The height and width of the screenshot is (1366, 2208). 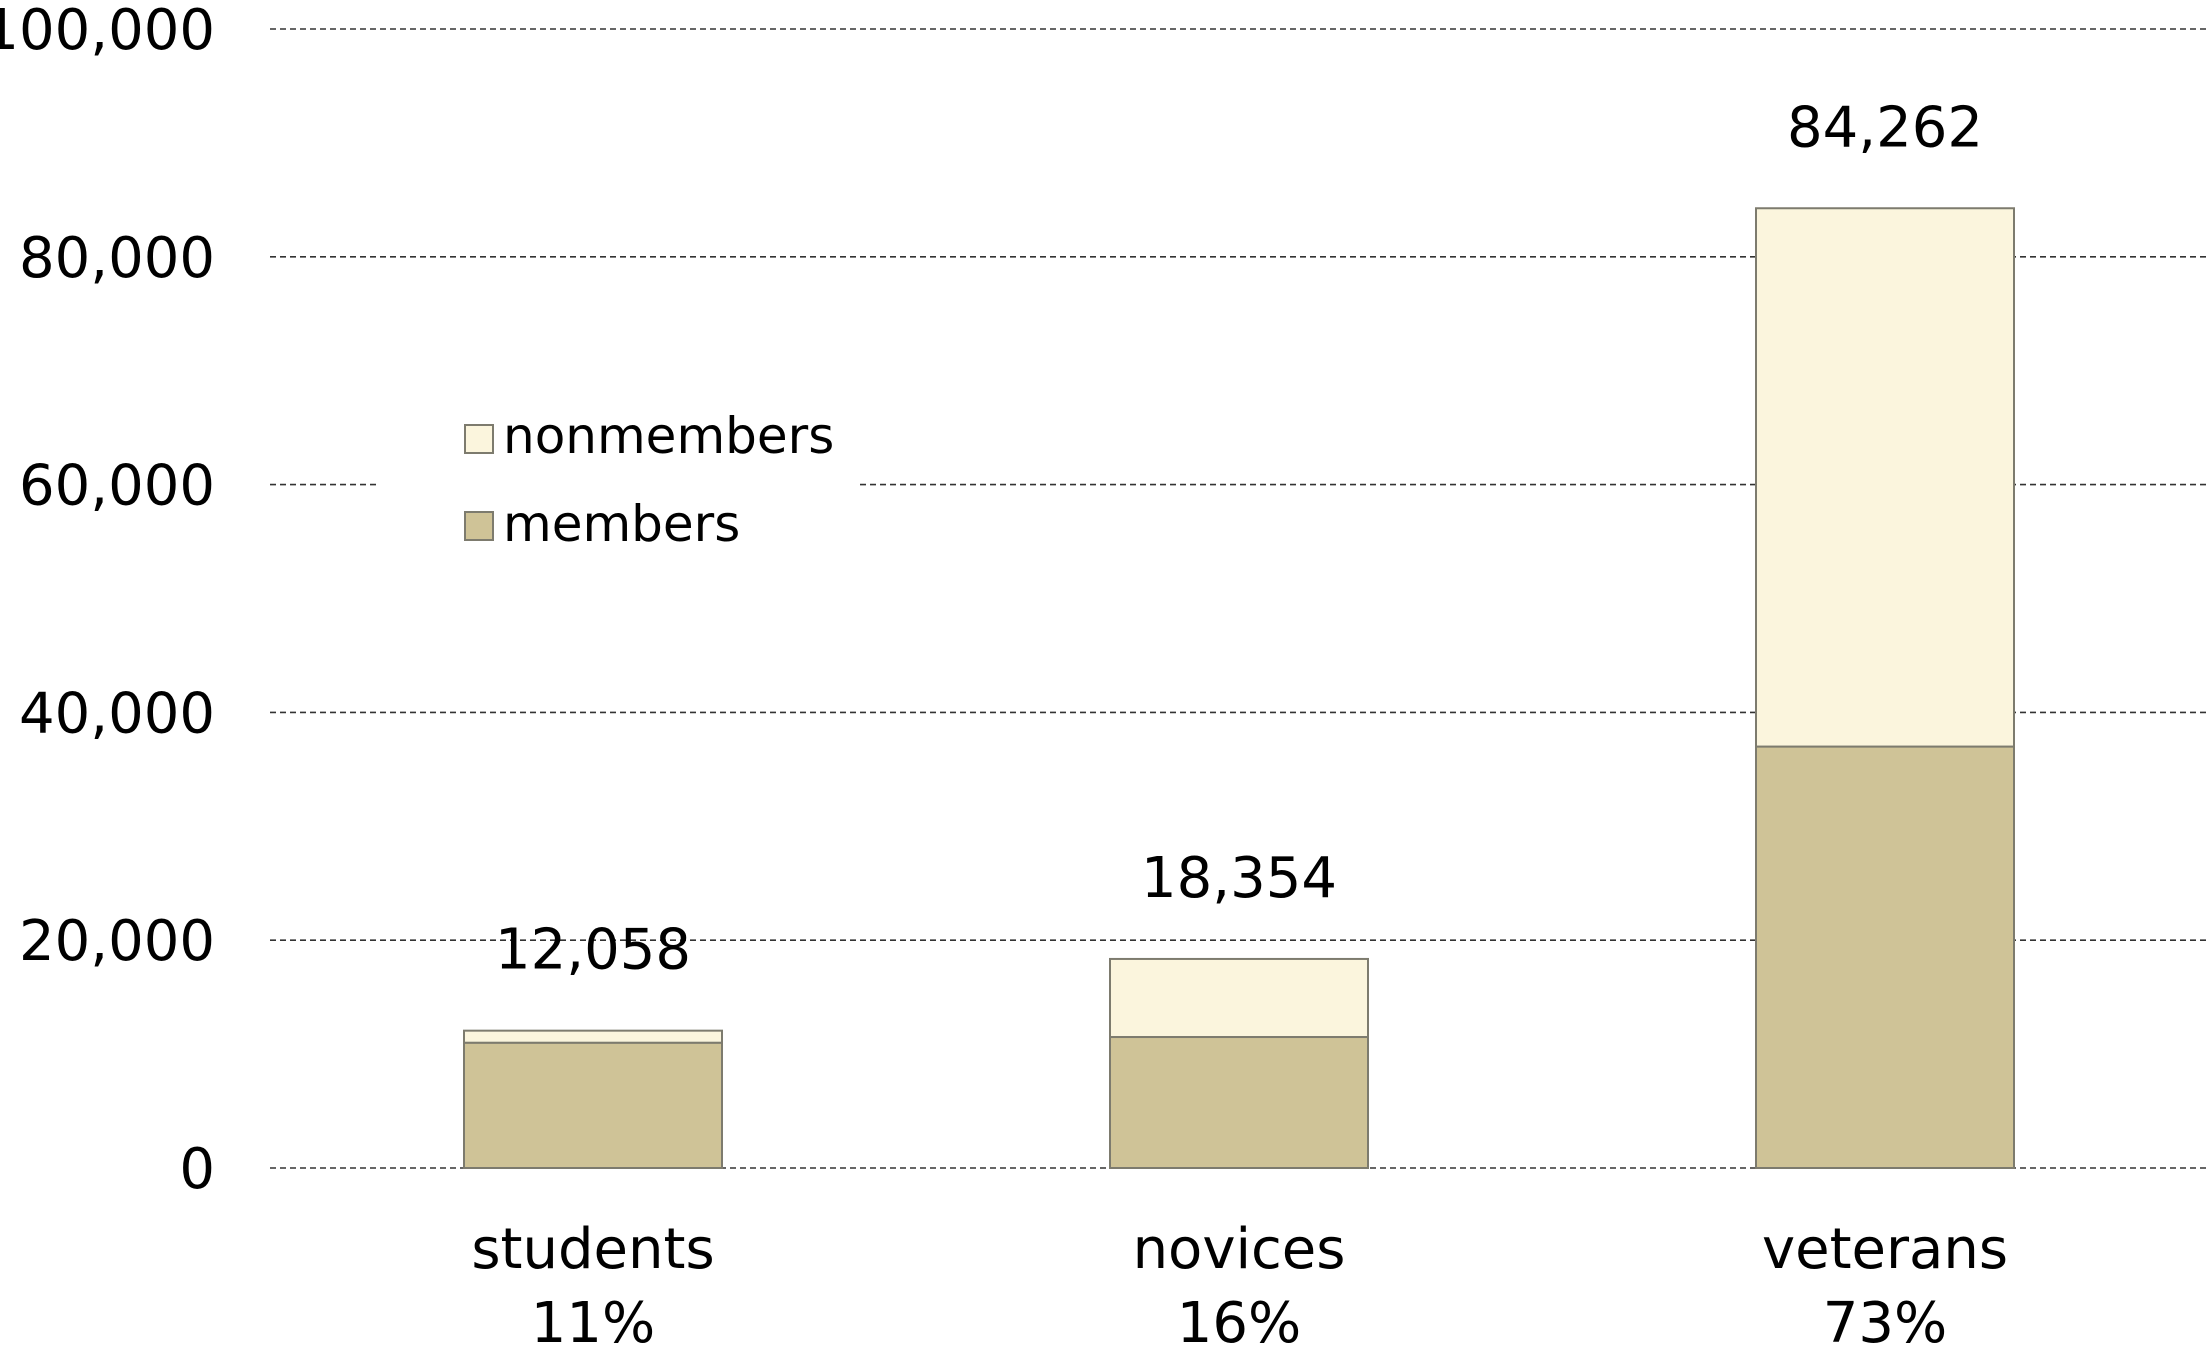 What do you see at coordinates (592, 1249) in the screenshot?
I see `category-label: students` at bounding box center [592, 1249].